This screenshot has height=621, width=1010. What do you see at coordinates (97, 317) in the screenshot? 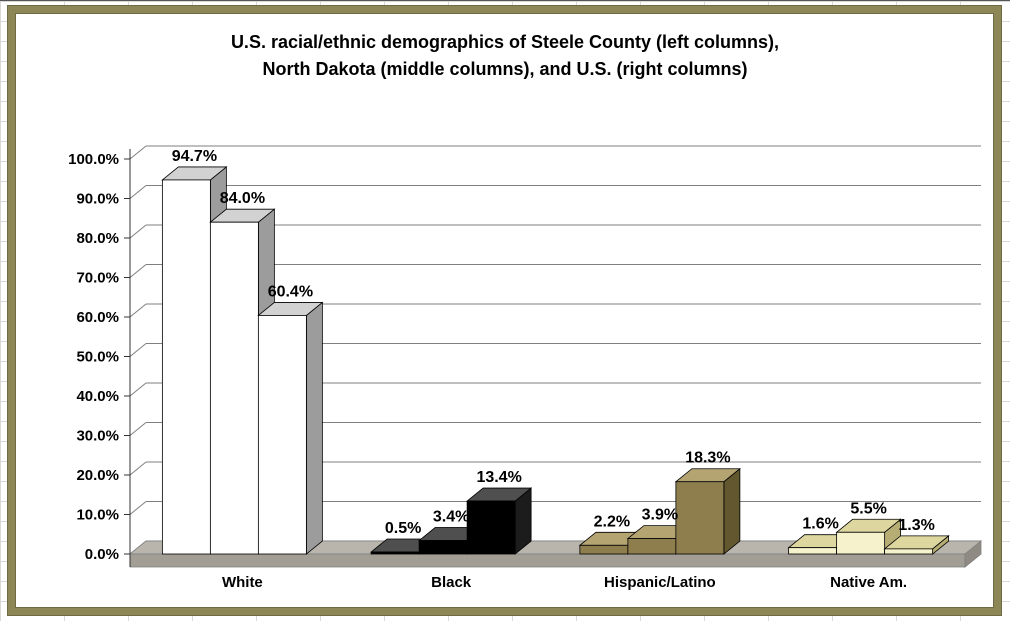
I see `y-axis-label: 60.0%` at bounding box center [97, 317].